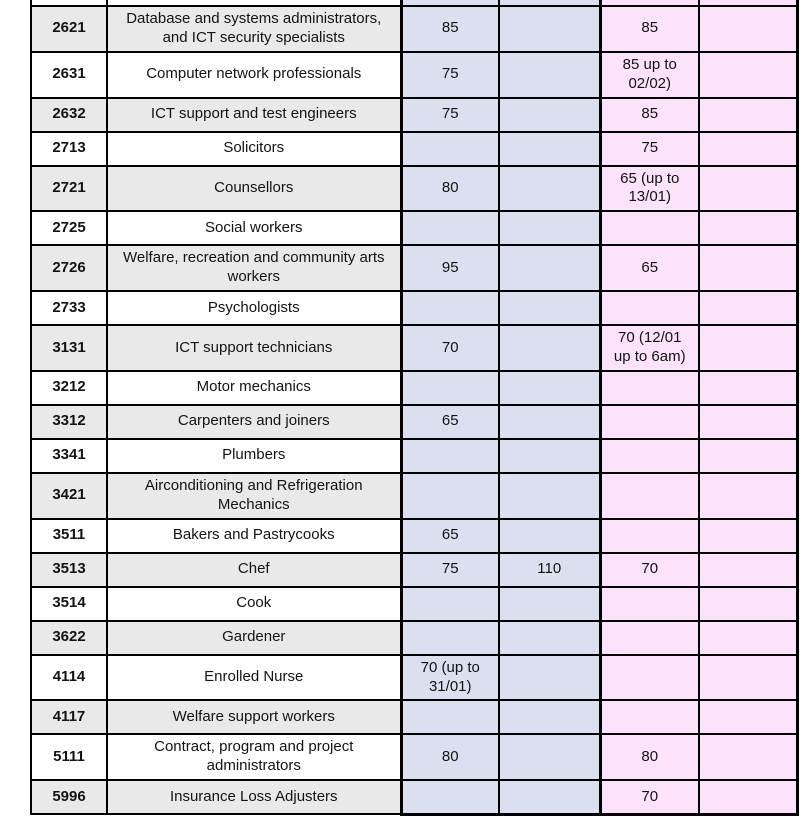  Describe the element at coordinates (254, 569) in the screenshot. I see `occupation-name-cell: Chef` at that location.